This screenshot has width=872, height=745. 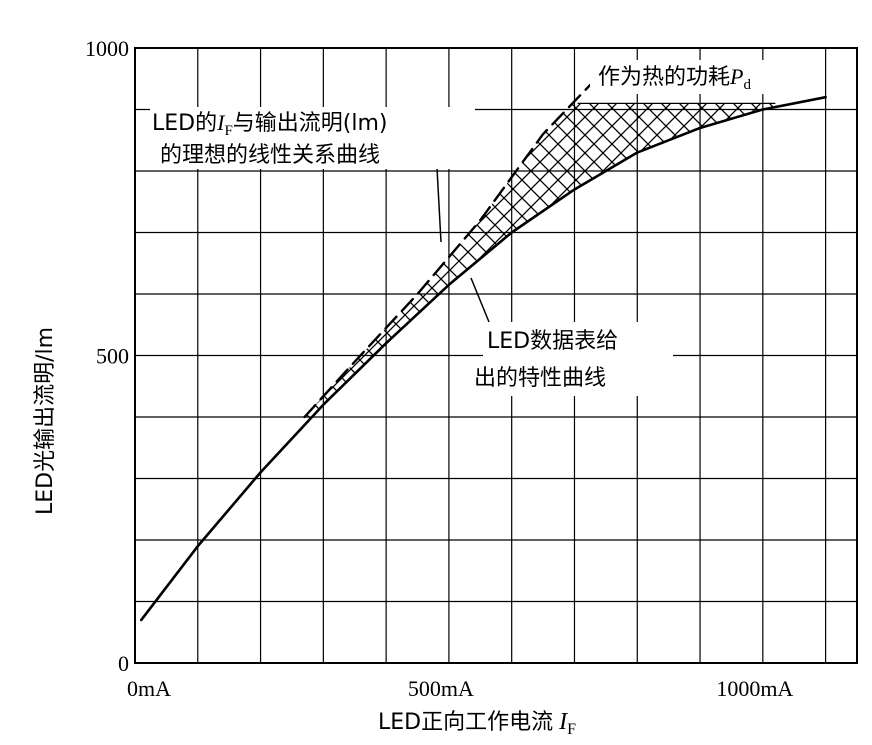 What do you see at coordinates (552, 341) in the screenshot?
I see `annotation-datasheet-line1: LED数据表给` at bounding box center [552, 341].